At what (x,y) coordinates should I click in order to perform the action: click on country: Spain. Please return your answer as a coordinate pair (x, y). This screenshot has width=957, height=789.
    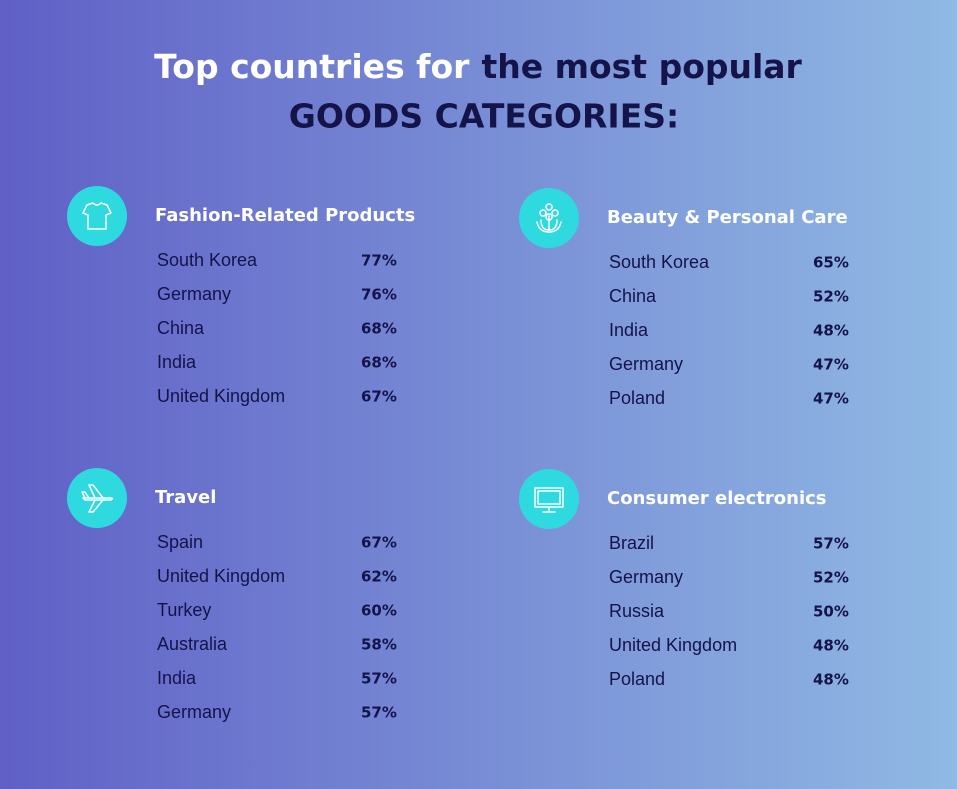
    Looking at the image, I should click on (180, 542).